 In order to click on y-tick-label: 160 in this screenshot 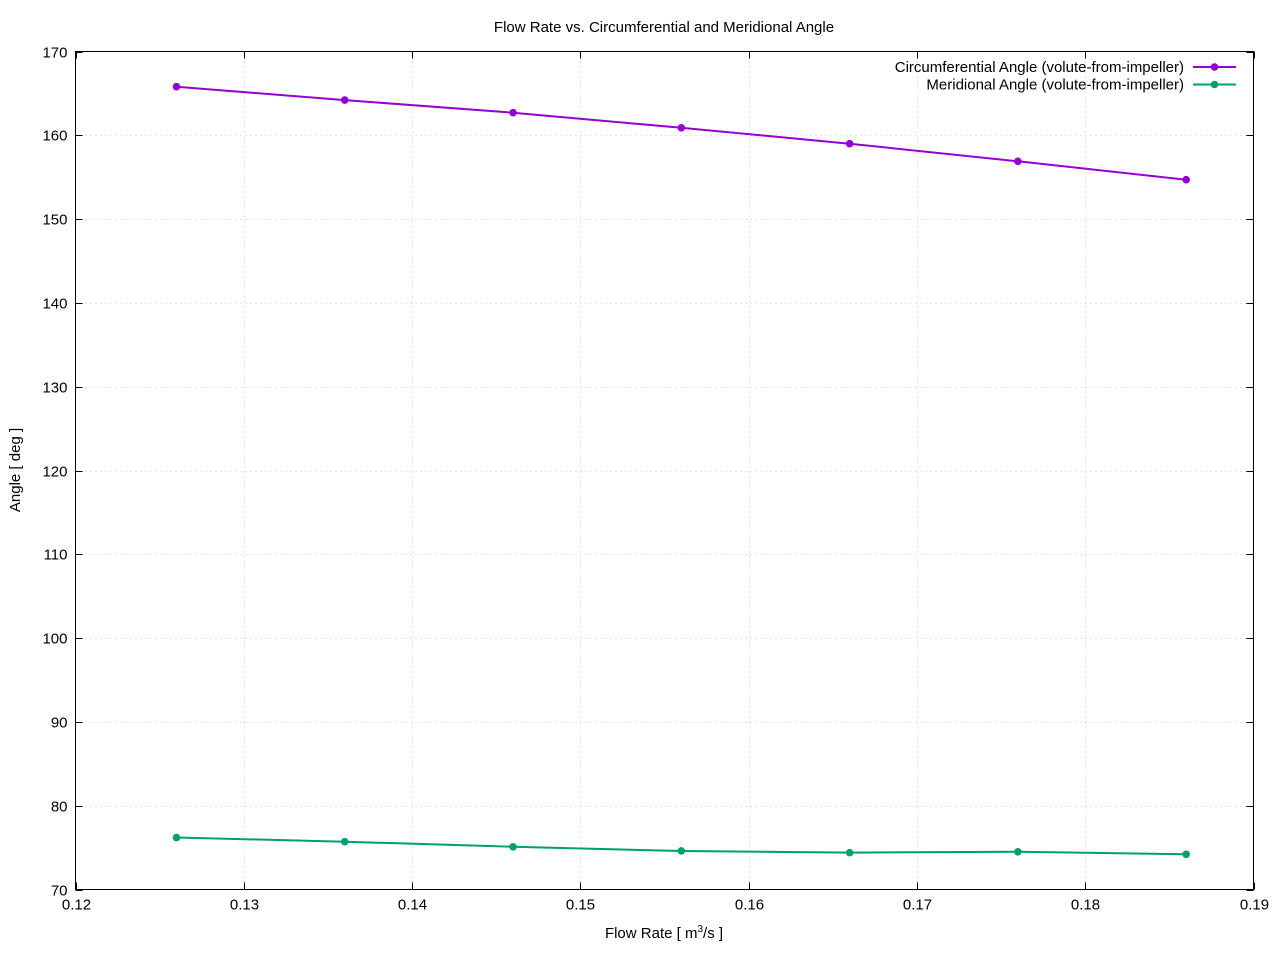, I will do `click(54, 136)`.